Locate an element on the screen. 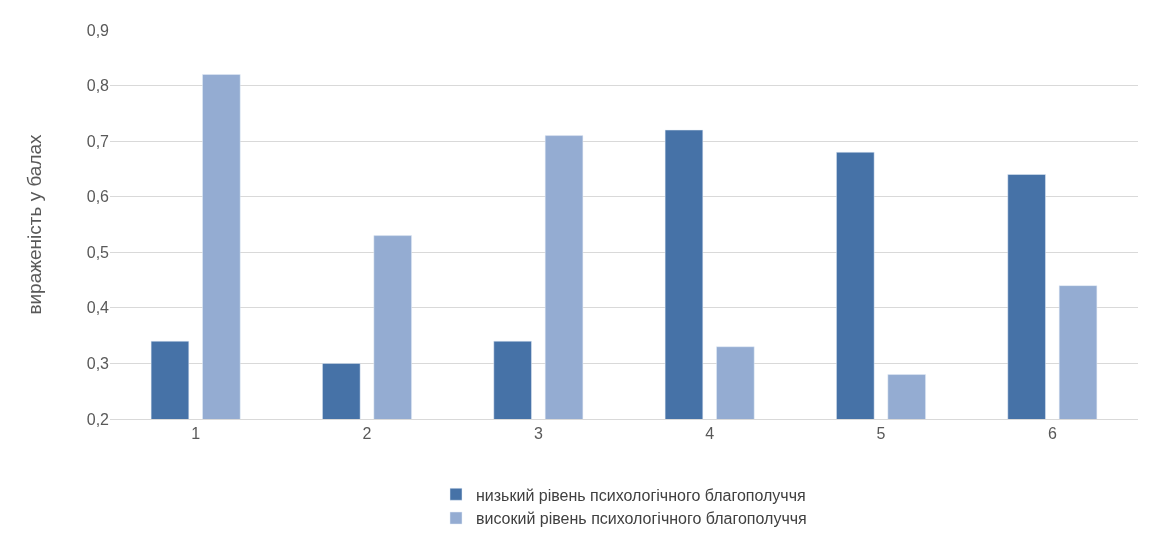 The image size is (1153, 549). x-tick-label: 4 is located at coordinates (710, 434).